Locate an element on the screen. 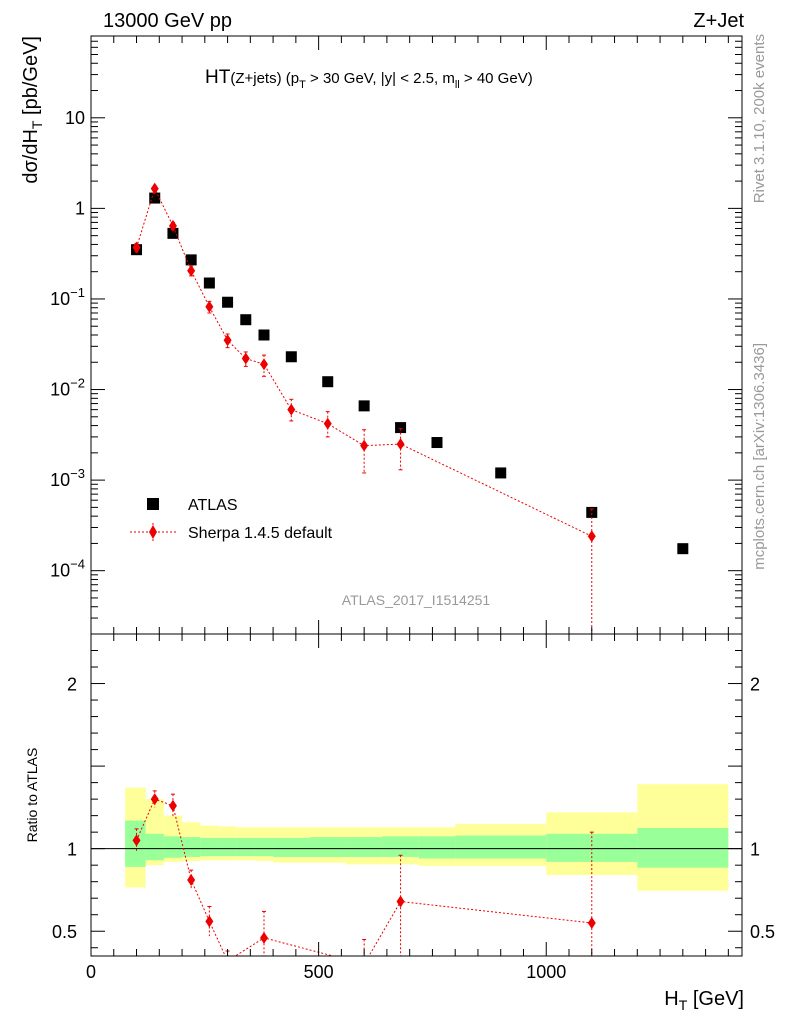 Image resolution: width=786 pixels, height=1024 pixels. ratio-y-axis-label: Ratio to ATLAS is located at coordinates (32, 795).